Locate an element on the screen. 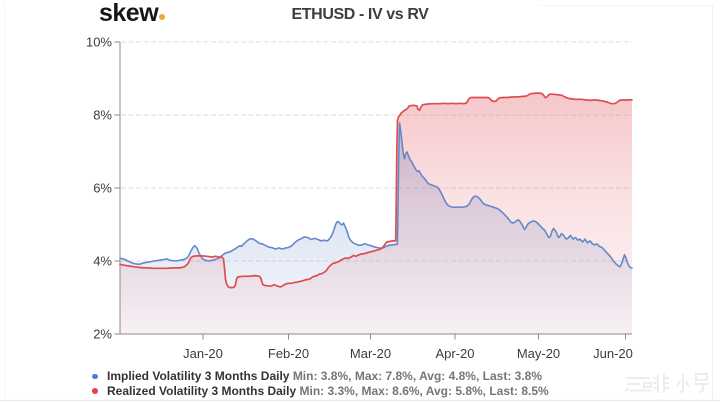 This screenshot has width=720, height=402. svg-text: 10% is located at coordinates (99, 42).